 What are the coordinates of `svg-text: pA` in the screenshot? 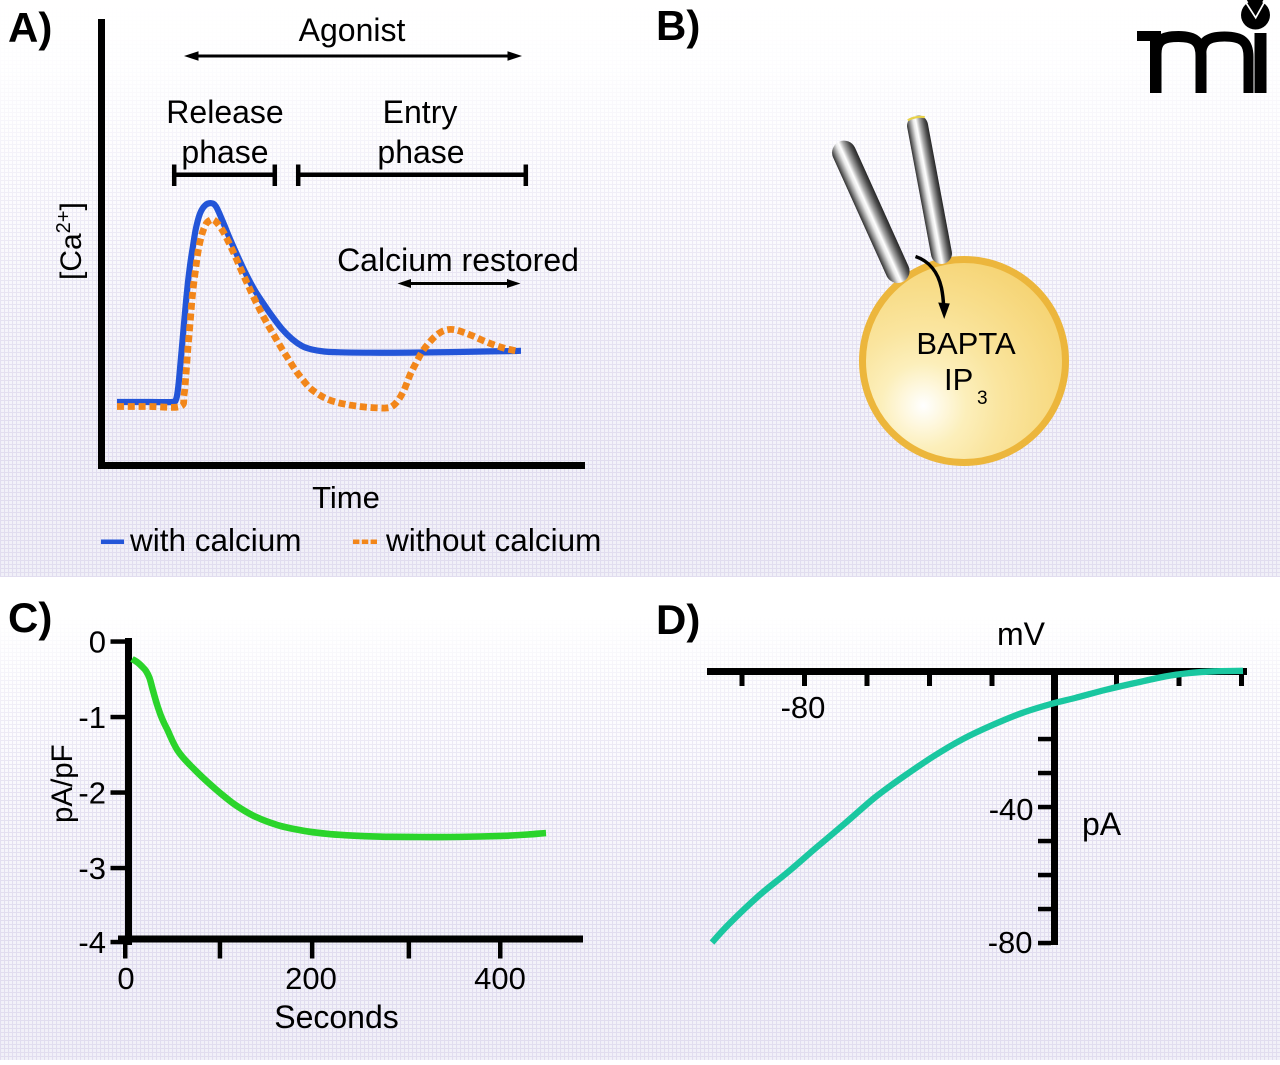 It's located at (1102, 824).